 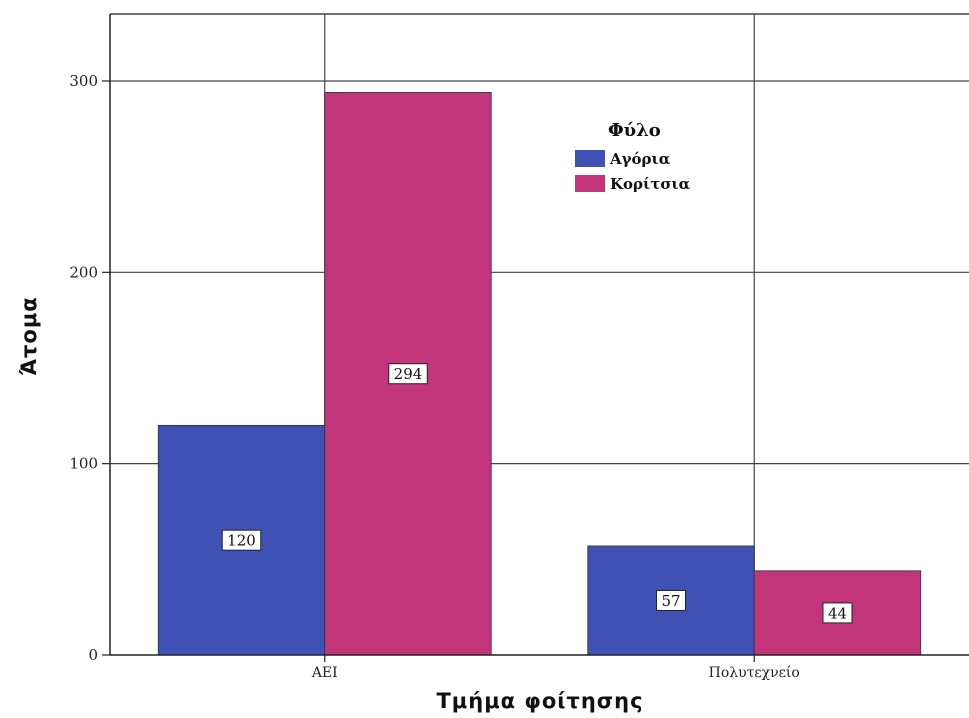 What do you see at coordinates (634, 130) in the screenshot?
I see `legend-title: Φύλο` at bounding box center [634, 130].